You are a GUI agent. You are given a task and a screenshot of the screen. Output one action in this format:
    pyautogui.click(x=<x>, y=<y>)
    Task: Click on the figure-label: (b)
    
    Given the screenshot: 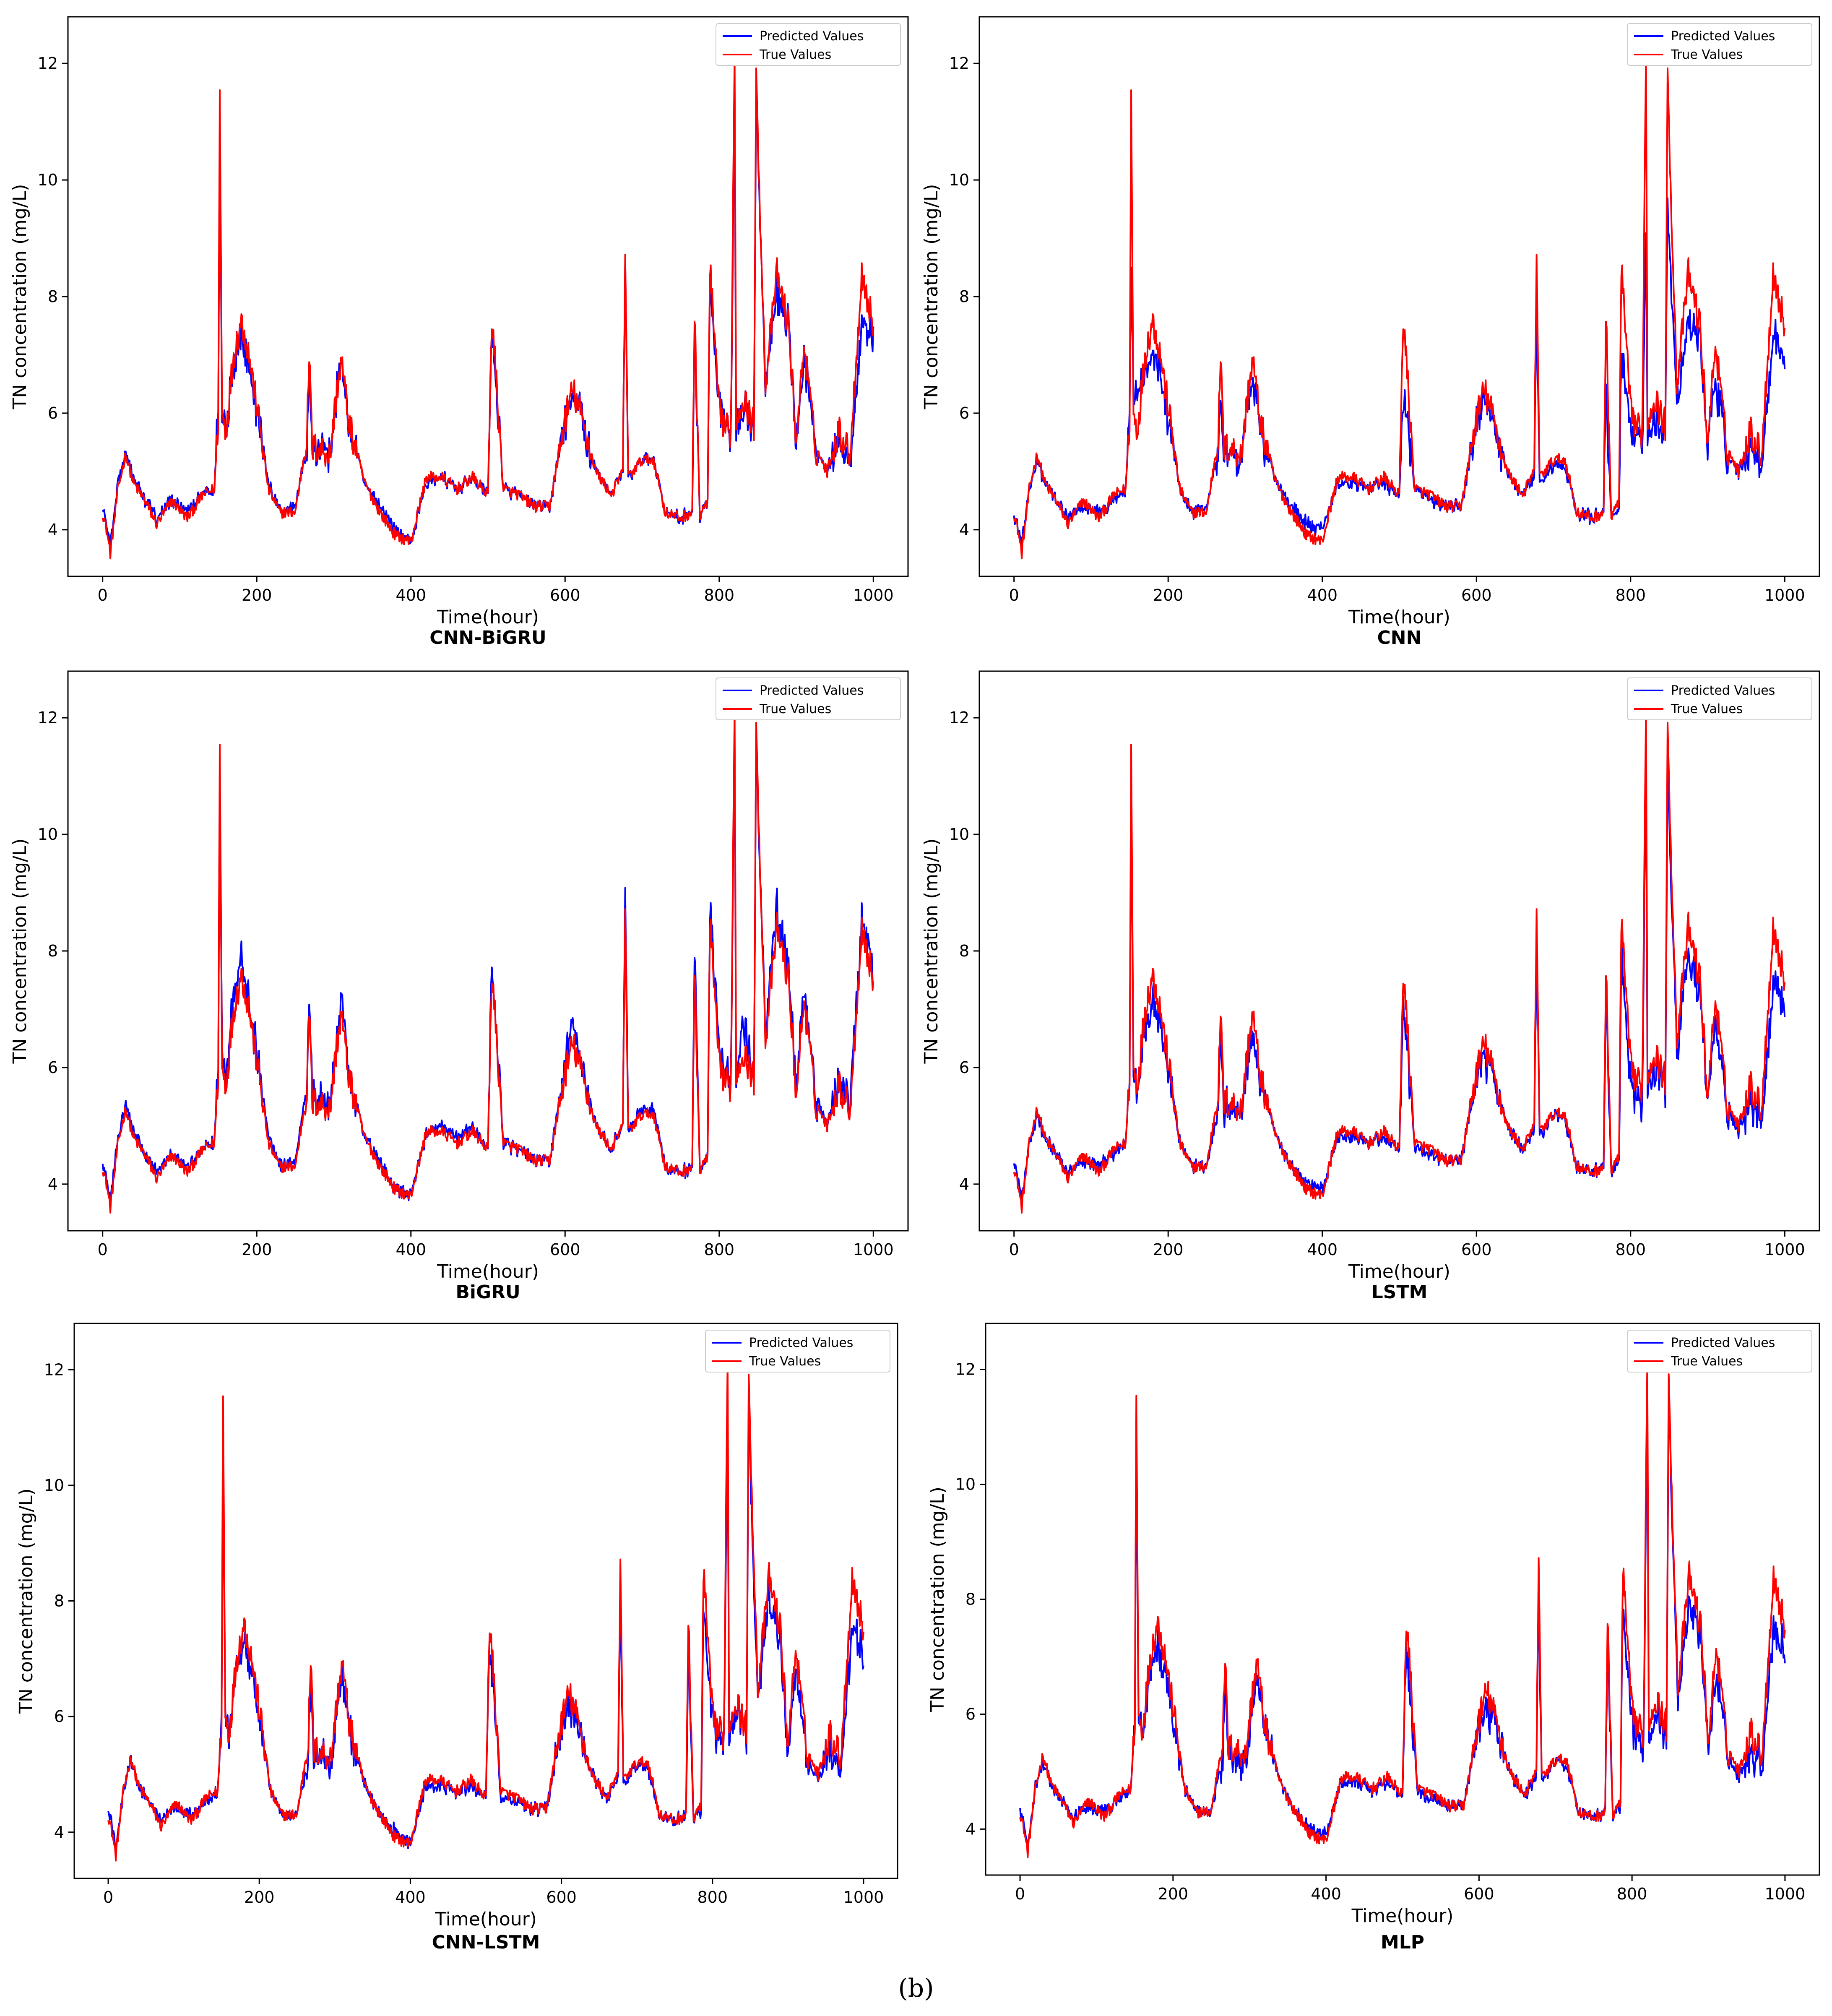 What is the action you would take?
    pyautogui.click(x=916, y=1989)
    